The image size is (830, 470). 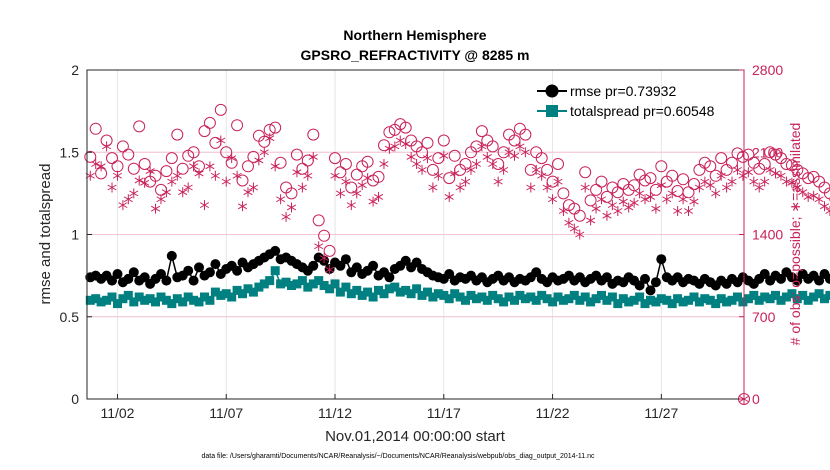 What do you see at coordinates (553, 413) in the screenshot?
I see `x-tick-label: 11/22` at bounding box center [553, 413].